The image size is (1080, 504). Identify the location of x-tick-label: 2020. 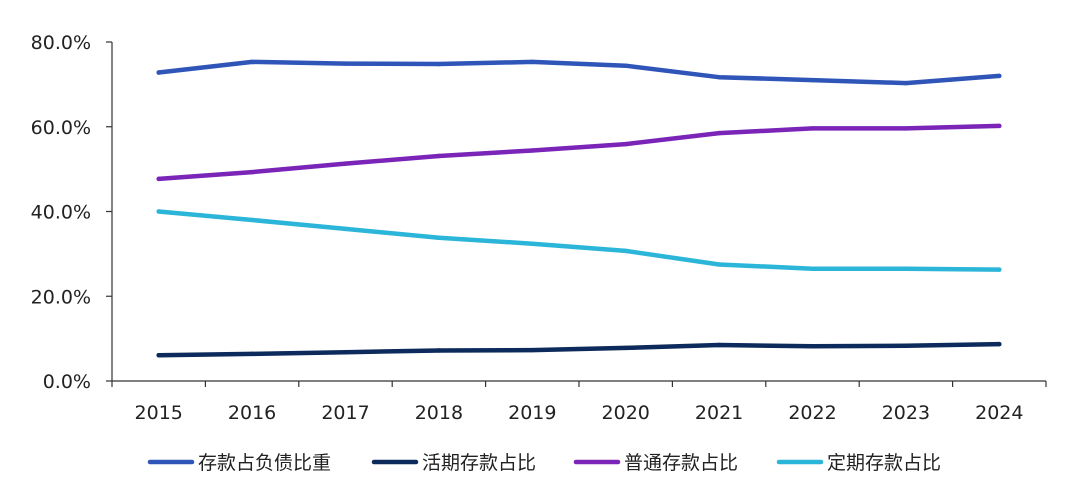
(626, 413).